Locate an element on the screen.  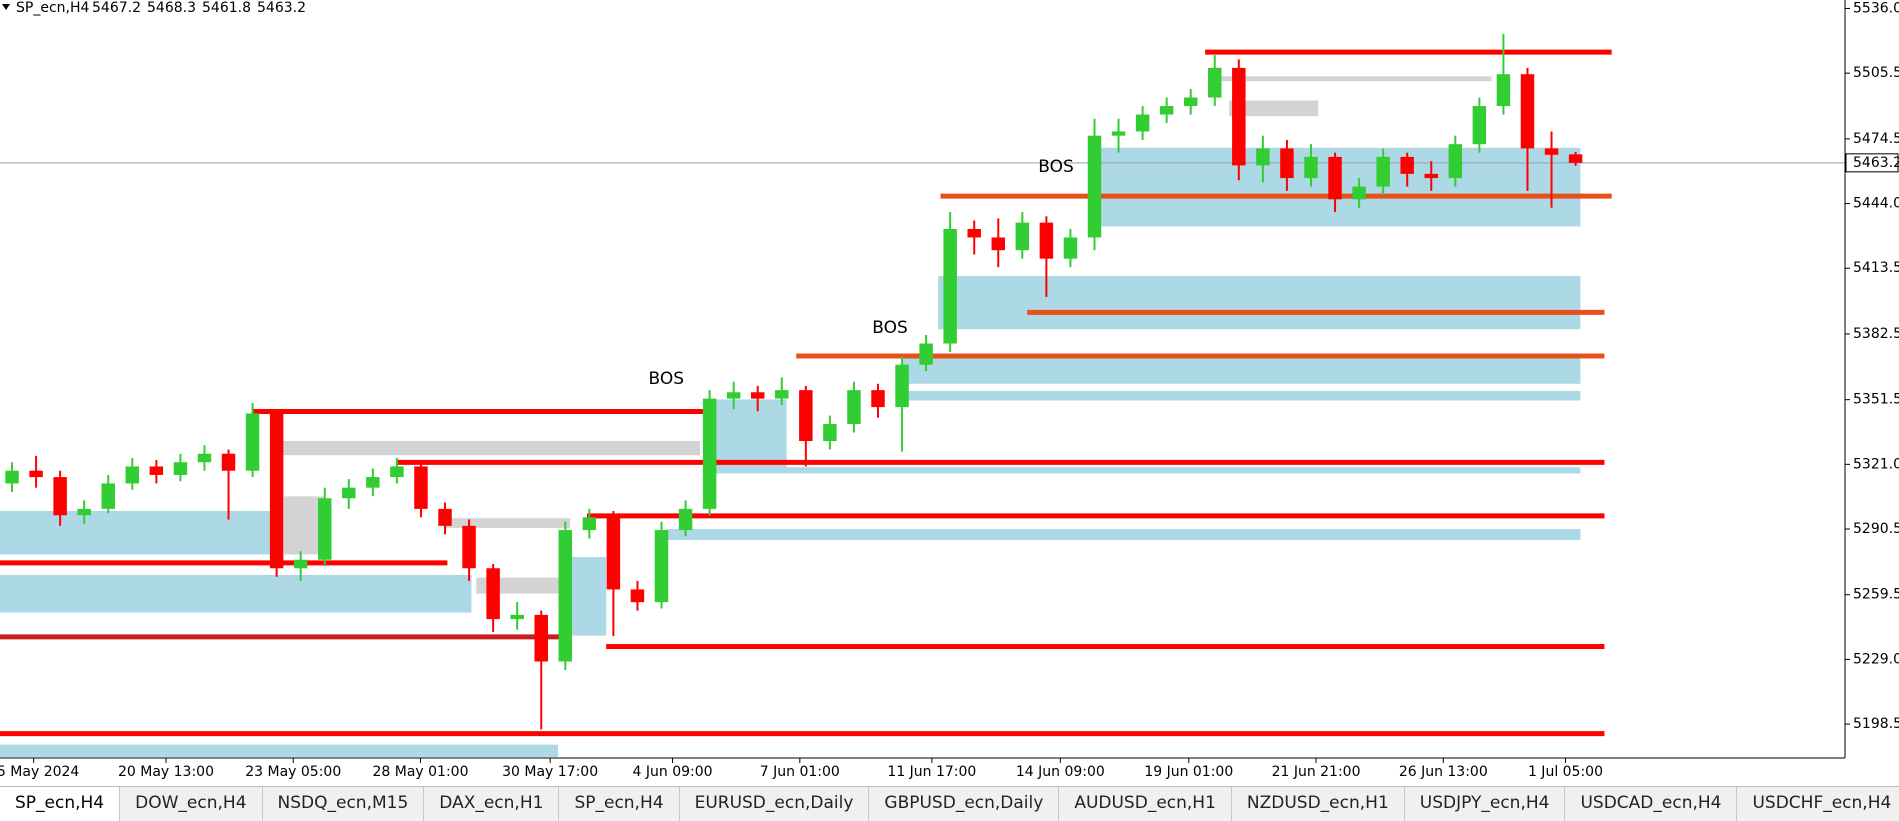
tab: DAX_ecn,H1 is located at coordinates (492, 804).